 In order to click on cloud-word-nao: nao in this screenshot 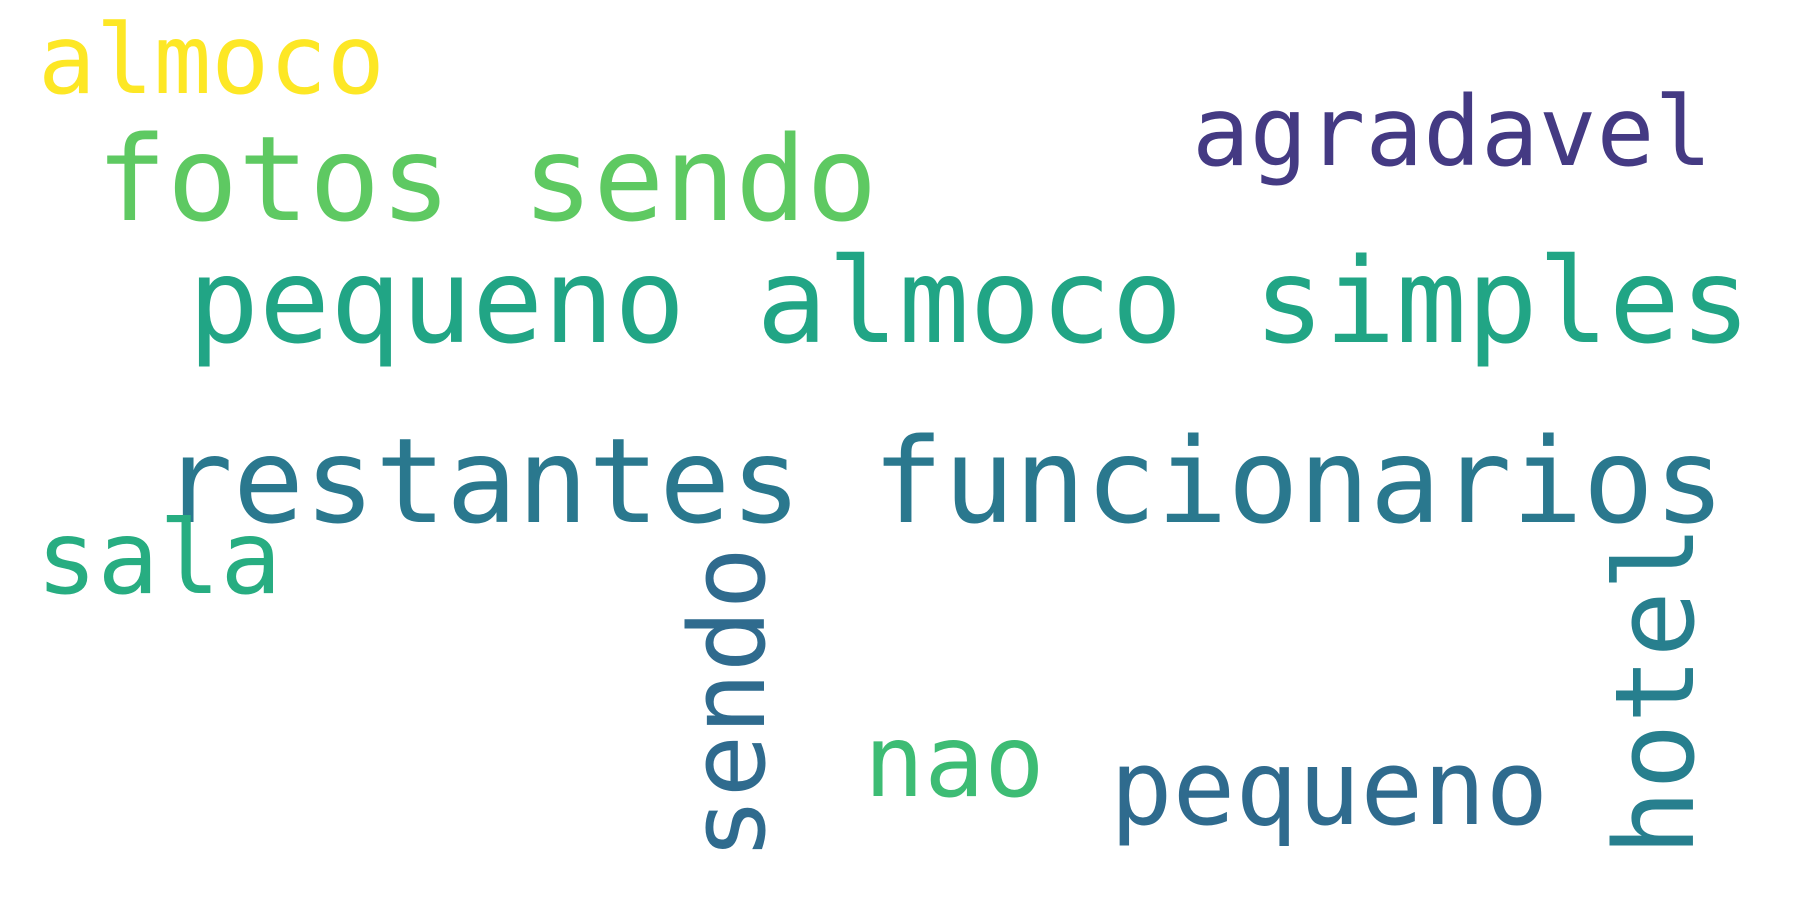, I will do `click(954, 761)`.